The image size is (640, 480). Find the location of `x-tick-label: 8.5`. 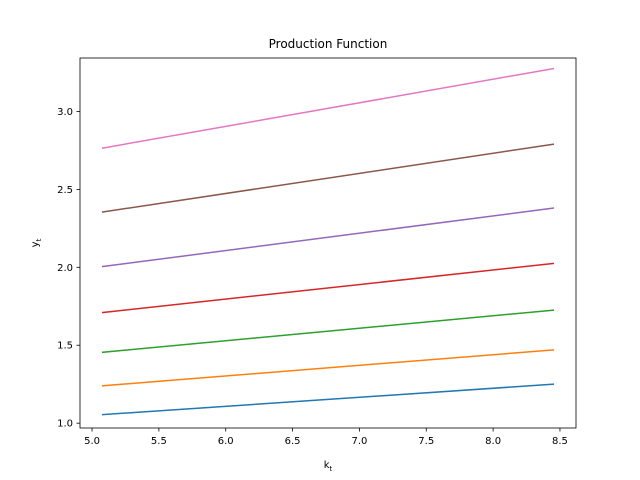

x-tick-label: 8.5 is located at coordinates (560, 441).